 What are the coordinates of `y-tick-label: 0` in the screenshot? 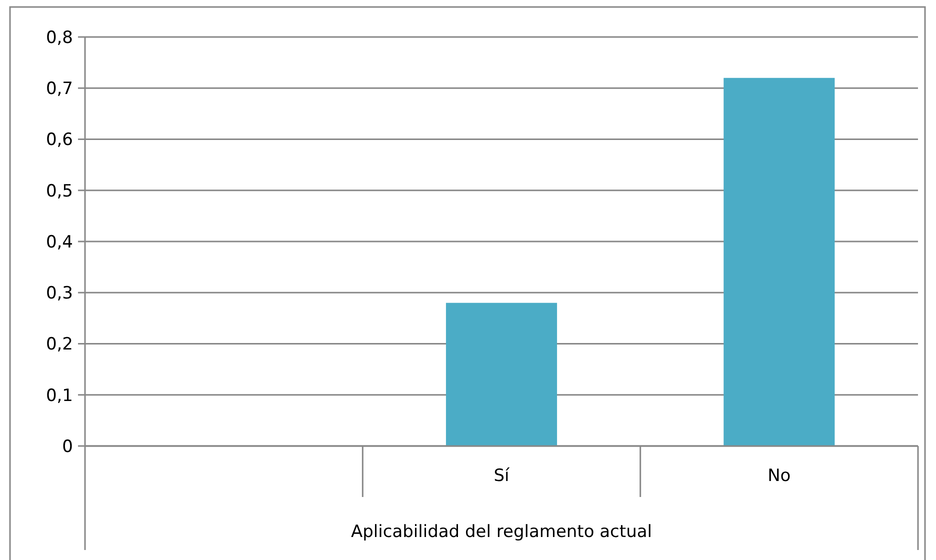 It's located at (67, 446).